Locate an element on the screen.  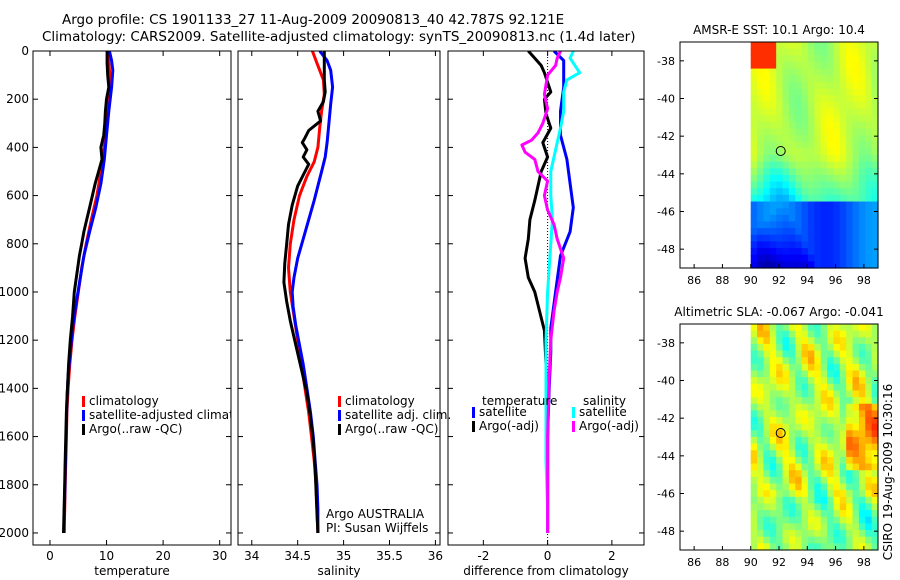
temperature-line-climatology is located at coordinates (87, 292).